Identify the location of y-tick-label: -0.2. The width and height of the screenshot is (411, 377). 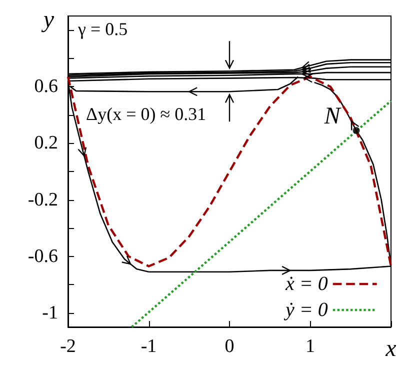
(43, 199).